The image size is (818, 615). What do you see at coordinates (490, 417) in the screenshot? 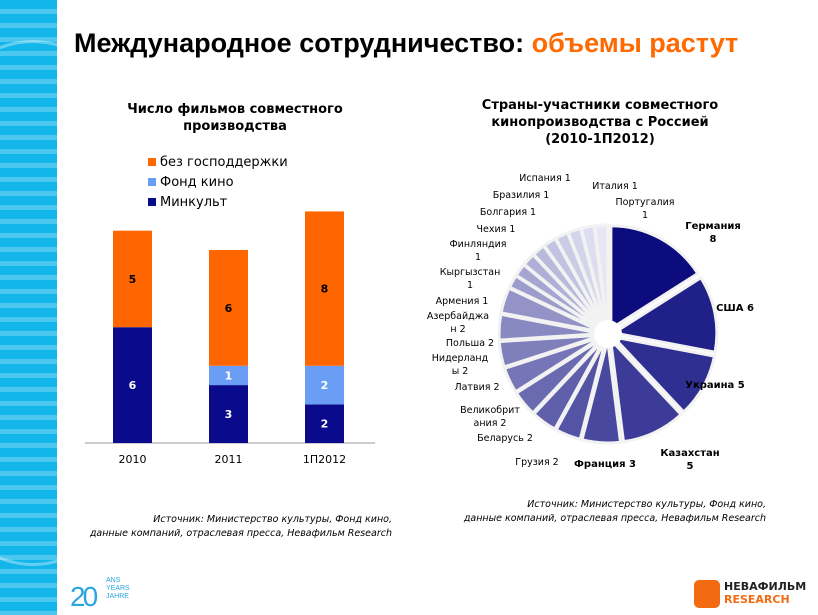
I see `pie-slice-label: Великобрит ания 2` at bounding box center [490, 417].